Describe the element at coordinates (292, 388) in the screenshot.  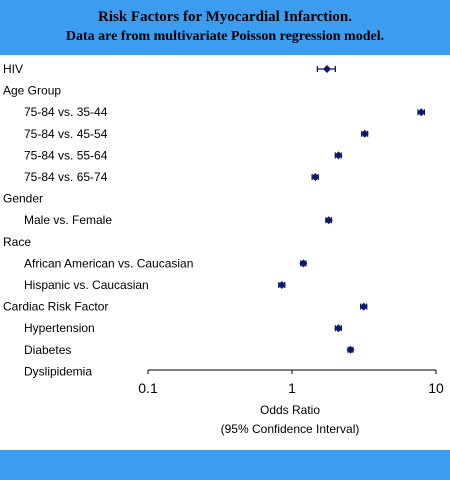
I see `x-tick-label: 1` at that location.